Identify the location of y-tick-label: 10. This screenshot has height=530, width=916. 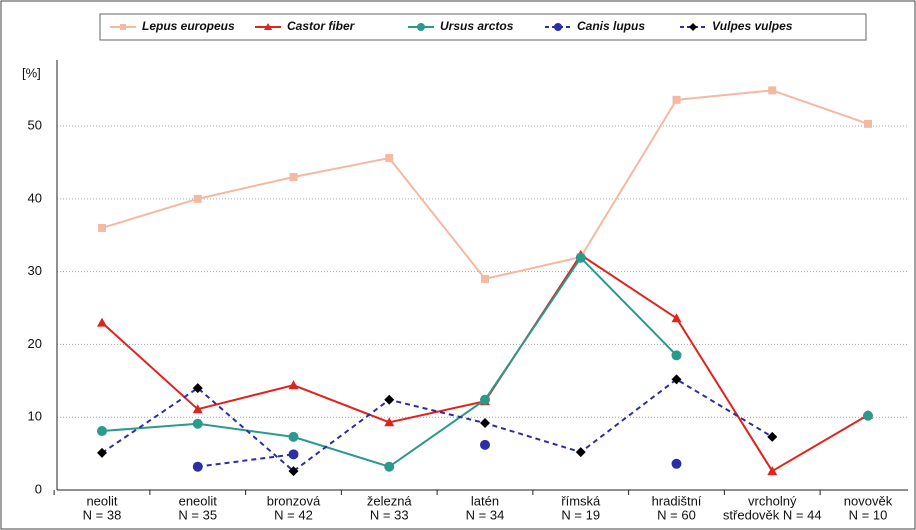
(35, 416).